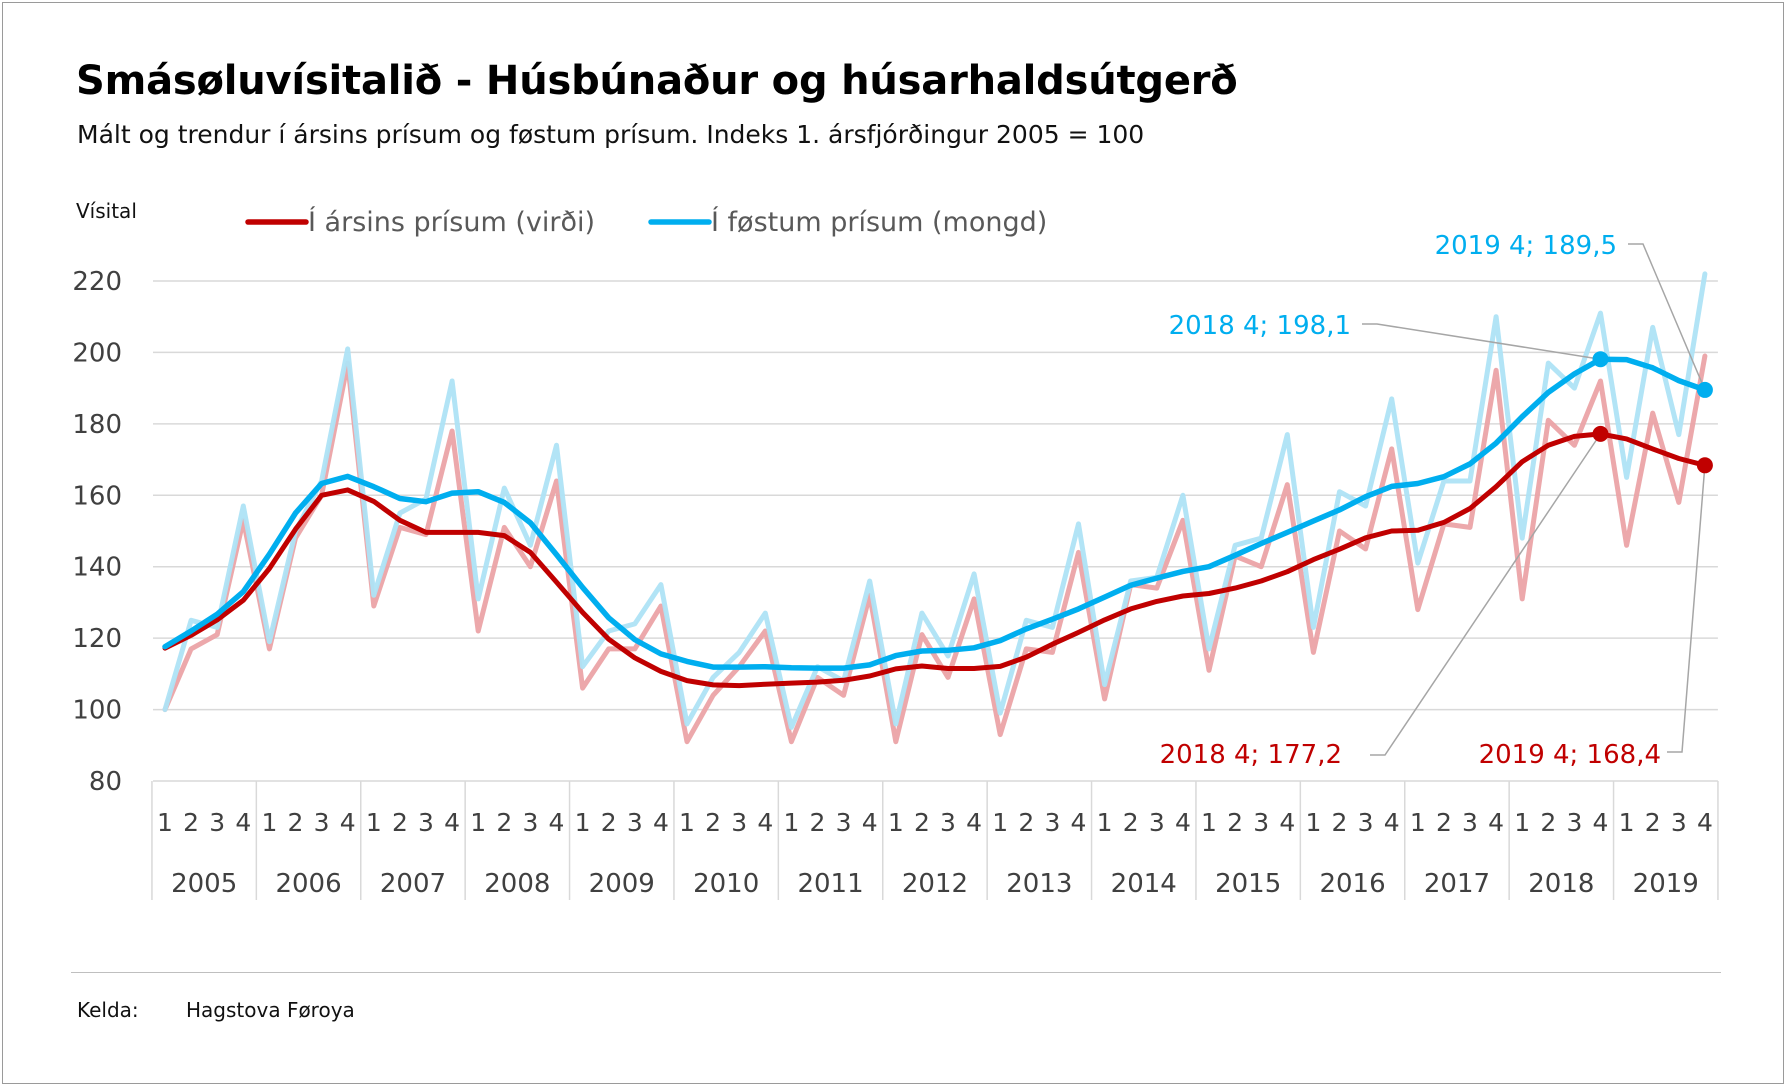 The height and width of the screenshot is (1088, 1788). Describe the element at coordinates (517, 884) in the screenshot. I see `year-label: 2008` at that location.